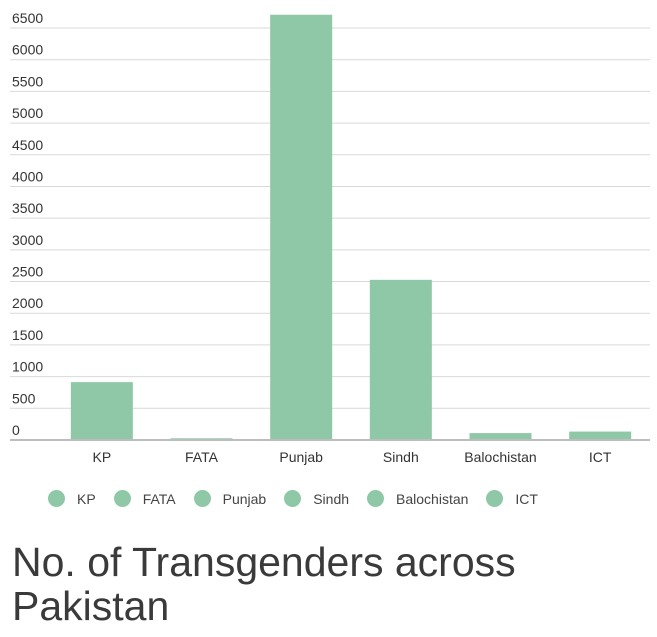 Image resolution: width=657 pixels, height=637 pixels. Describe the element at coordinates (27, 50) in the screenshot. I see `y-tick-label: 6000` at that location.